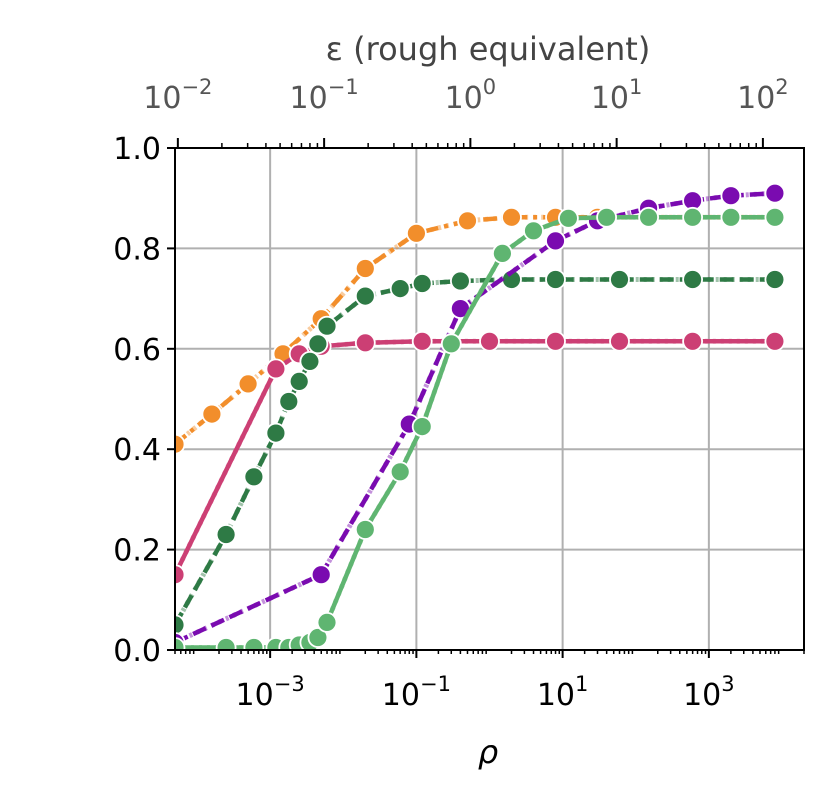 This screenshot has height=805, width=832. Describe the element at coordinates (270, 692) in the screenshot. I see `x-tick-label: 10⁻³` at that location.